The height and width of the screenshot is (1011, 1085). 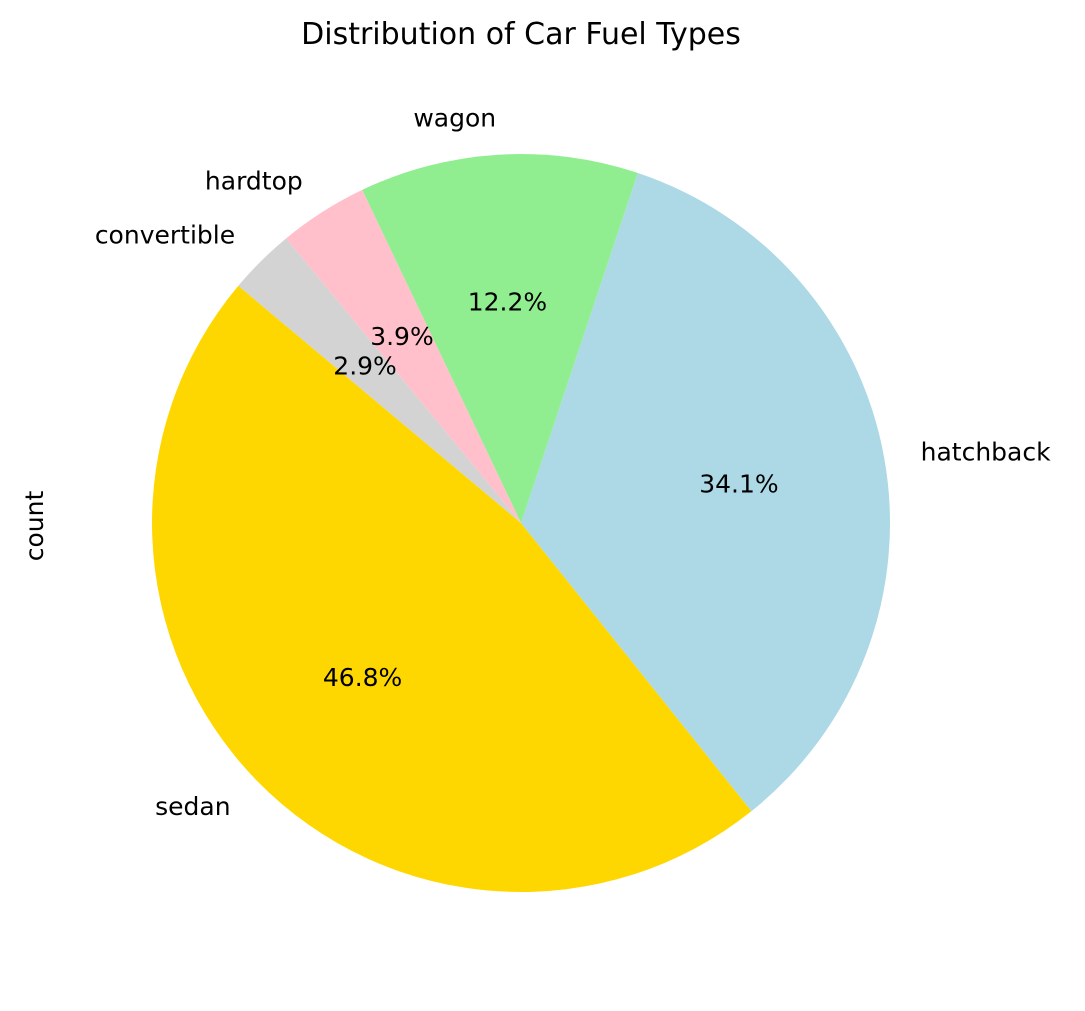 I want to click on slice-percent-sedan: 46.8%, so click(x=362, y=677).